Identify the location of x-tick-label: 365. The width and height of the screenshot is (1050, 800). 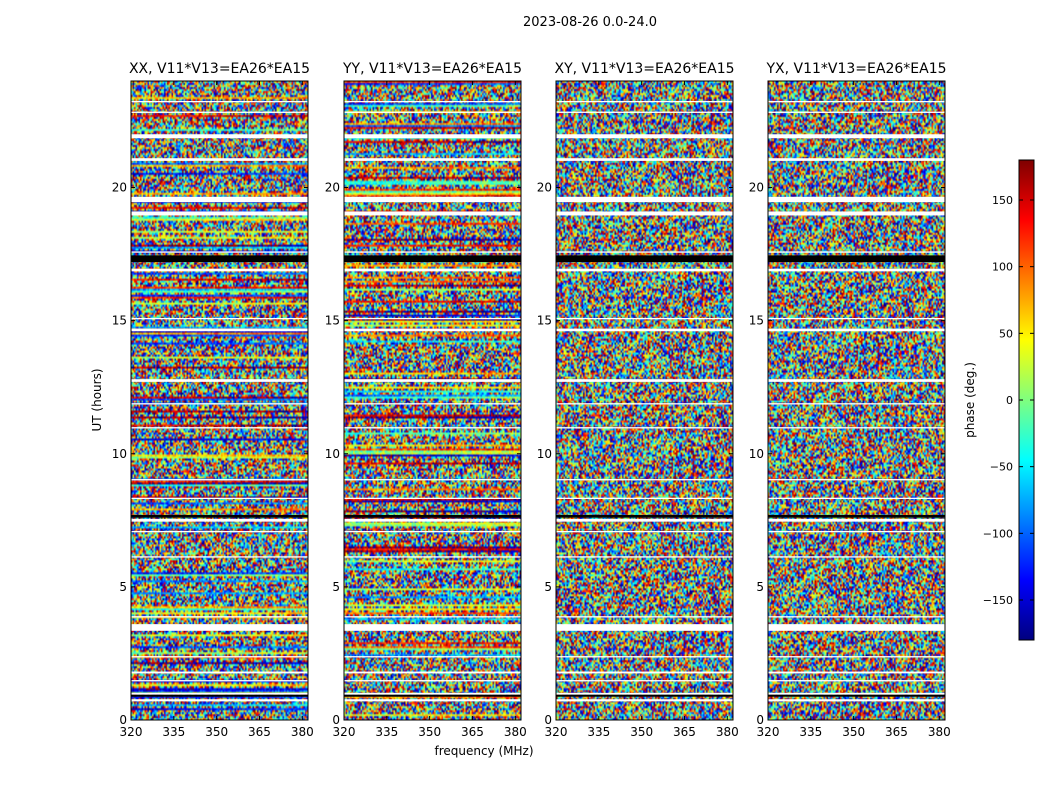
(259, 732).